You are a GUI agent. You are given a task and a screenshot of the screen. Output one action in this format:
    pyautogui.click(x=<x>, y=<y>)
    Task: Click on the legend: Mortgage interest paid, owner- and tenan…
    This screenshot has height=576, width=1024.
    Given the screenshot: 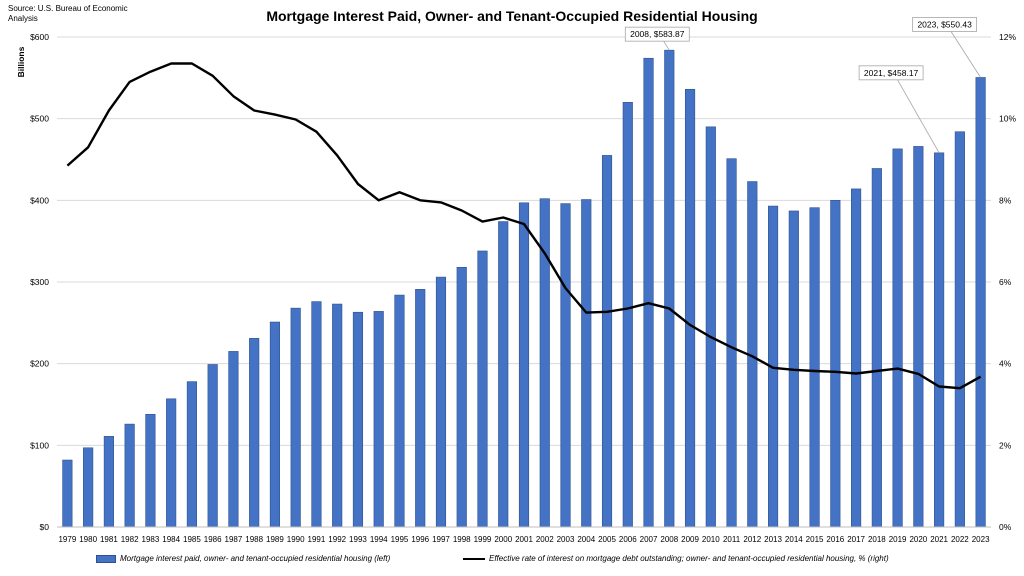 What is the action you would take?
    pyautogui.click(x=512, y=560)
    